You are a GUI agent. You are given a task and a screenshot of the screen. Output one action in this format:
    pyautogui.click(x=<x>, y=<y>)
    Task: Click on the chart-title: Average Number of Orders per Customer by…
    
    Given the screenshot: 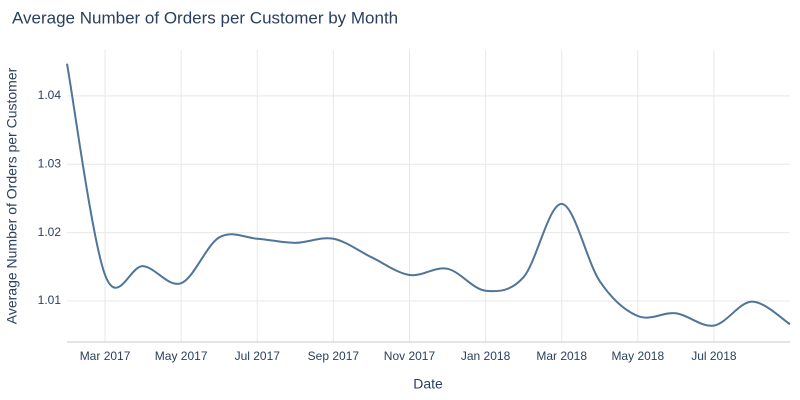 What is the action you would take?
    pyautogui.click(x=205, y=17)
    